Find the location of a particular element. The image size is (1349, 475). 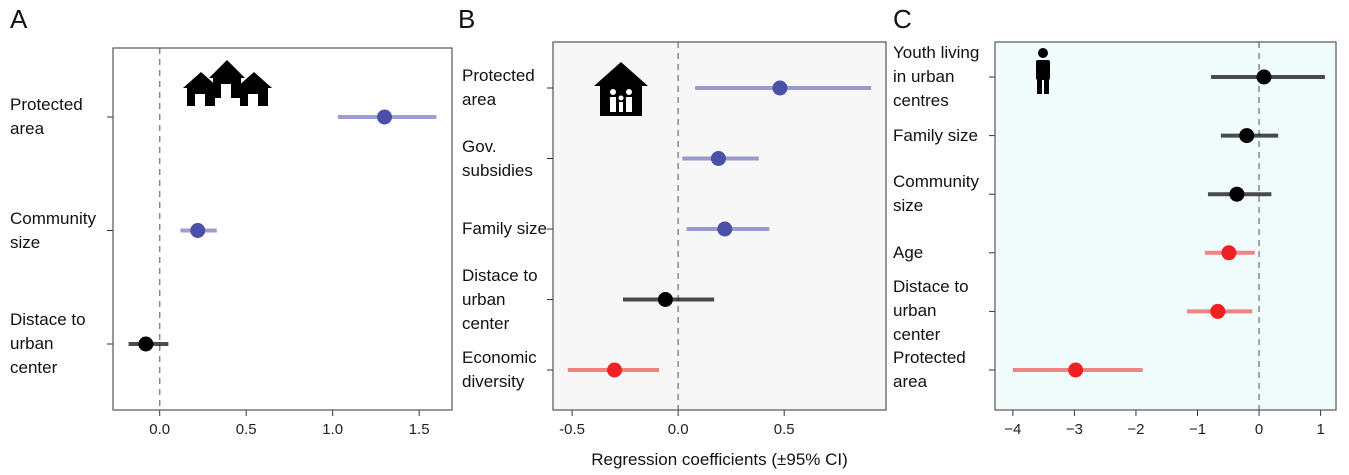

x-tick-label: −4 is located at coordinates (1012, 429).